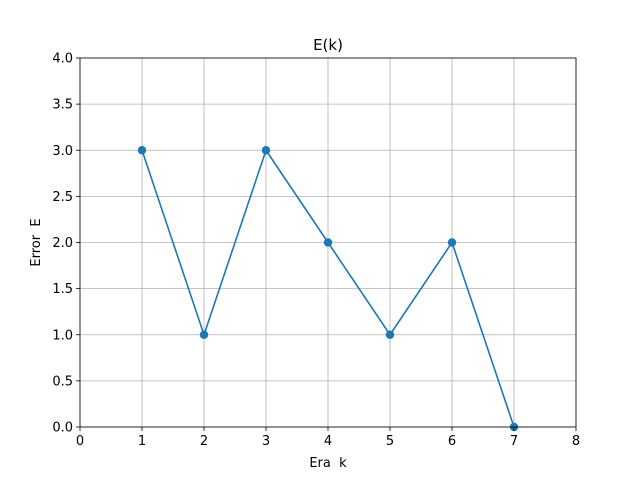  Describe the element at coordinates (452, 441) in the screenshot. I see `x-tick-label: 6` at that location.